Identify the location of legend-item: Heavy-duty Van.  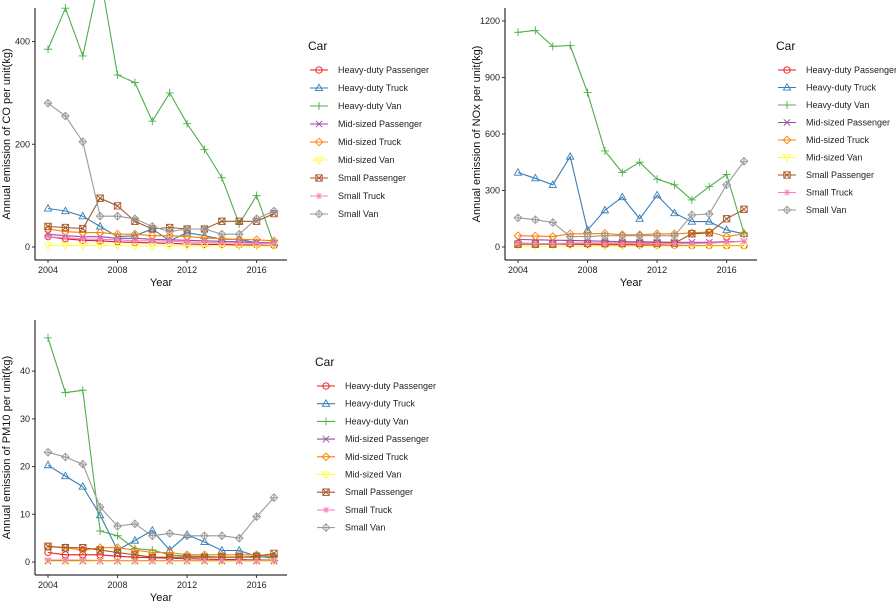
(823, 105).